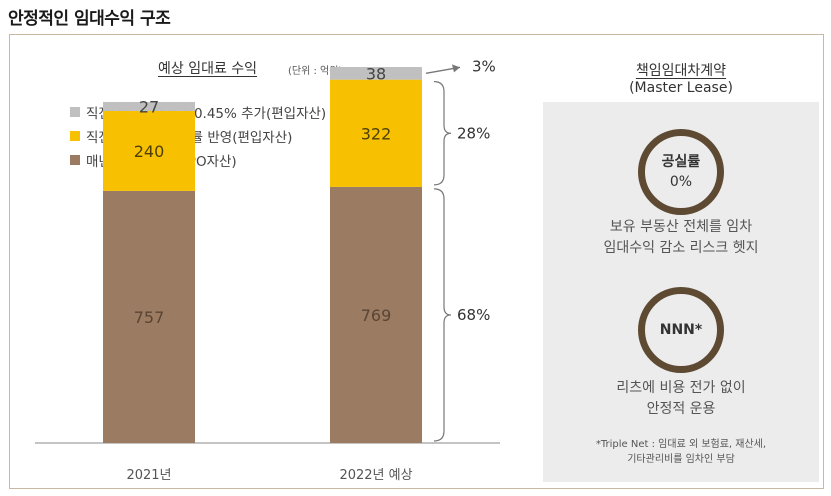  Describe the element at coordinates (681, 71) in the screenshot. I see `master-lease-title: 책임임대차계약` at that location.